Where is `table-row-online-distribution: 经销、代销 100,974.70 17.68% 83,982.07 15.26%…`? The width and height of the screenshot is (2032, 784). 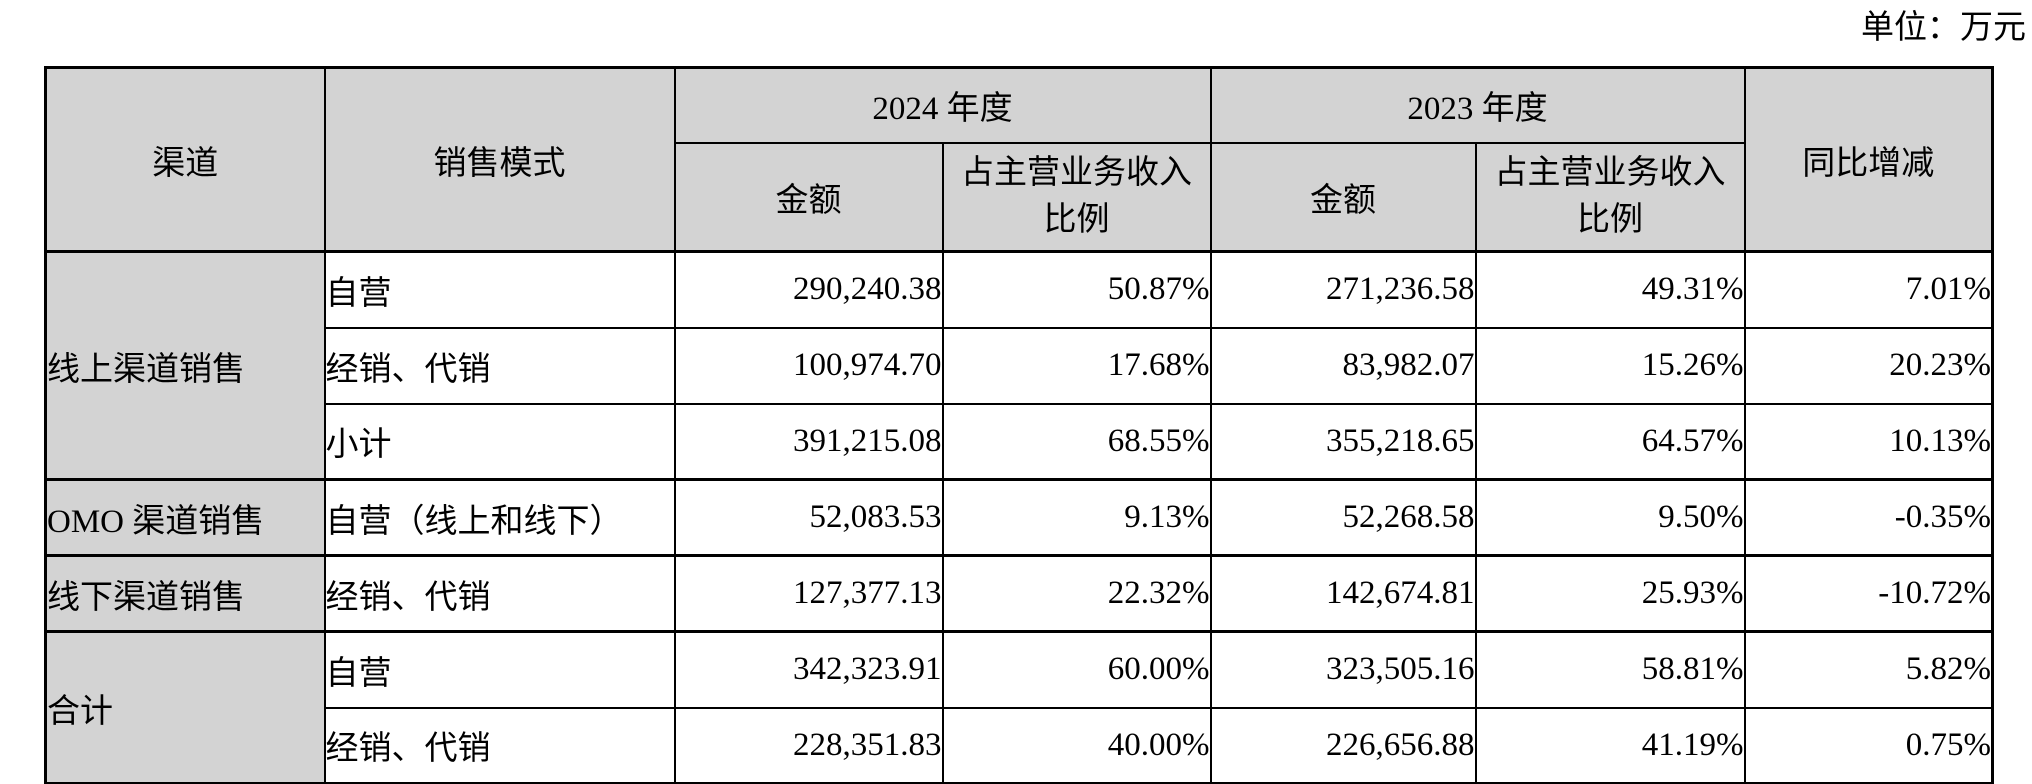 table-row-online-distribution: 经销、代销 100,974.70 17.68% 83,982.07 15.26%… is located at coordinates (1020, 365).